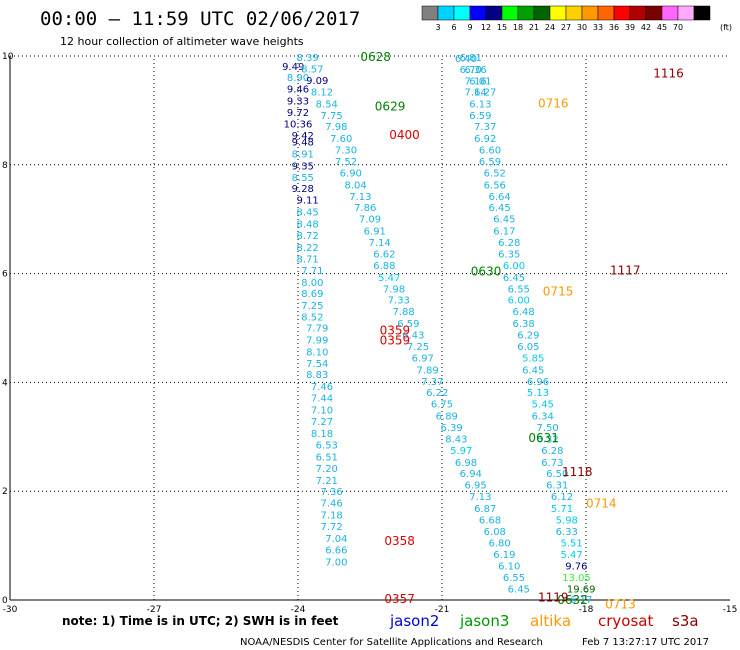 This screenshot has height=650, width=740. Describe the element at coordinates (562, 509) in the screenshot. I see `wave-height-value: 5.71` at that location.